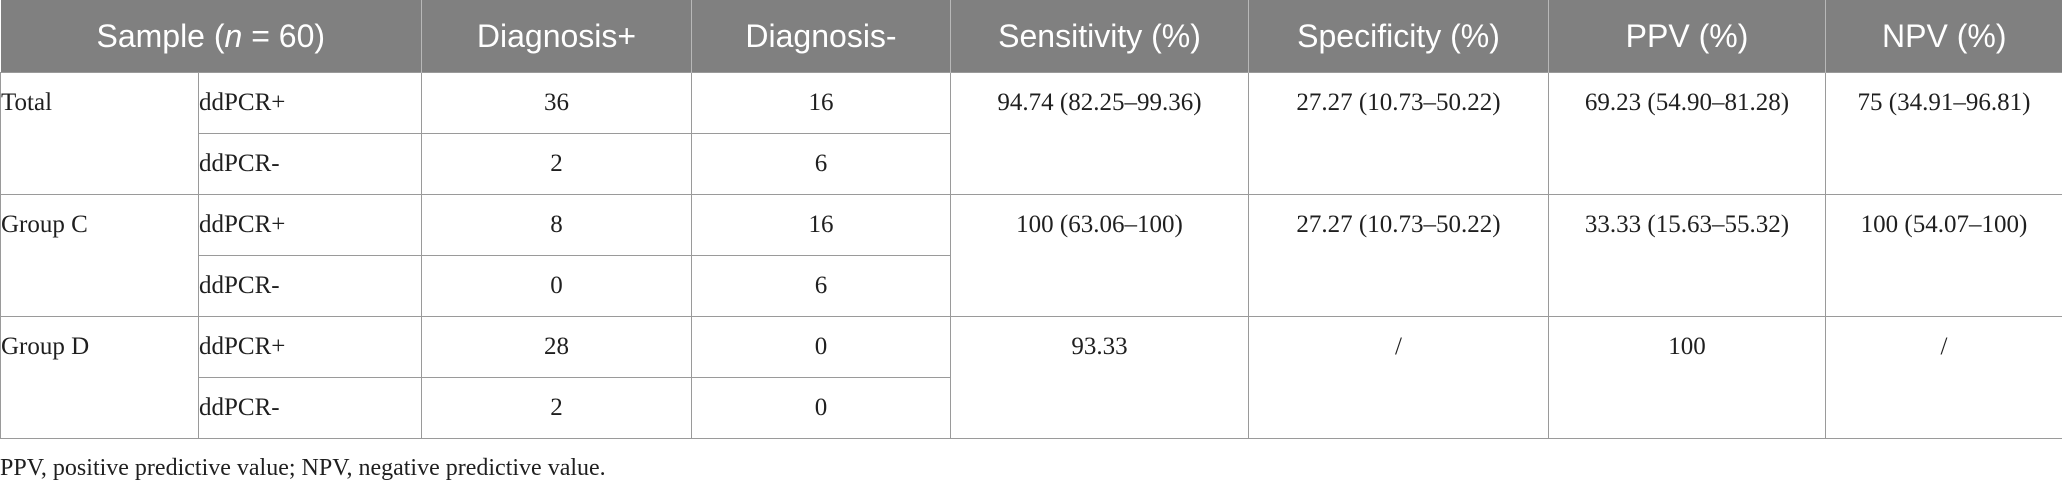  I want to click on table-row: ddPCR- 2 6, so click(1031, 164).